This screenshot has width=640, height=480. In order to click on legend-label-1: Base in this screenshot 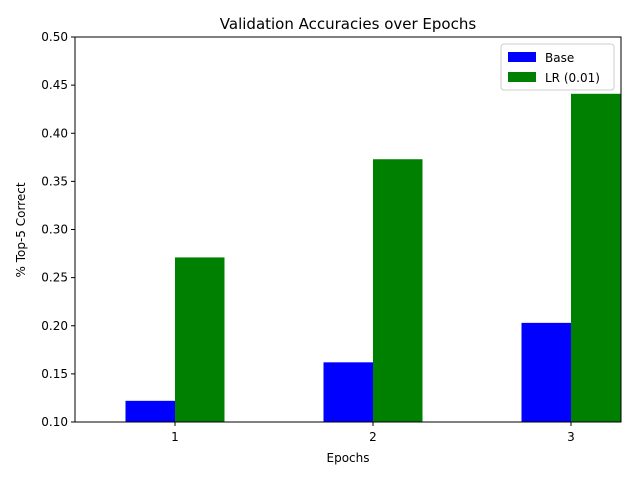, I will do `click(559, 58)`.